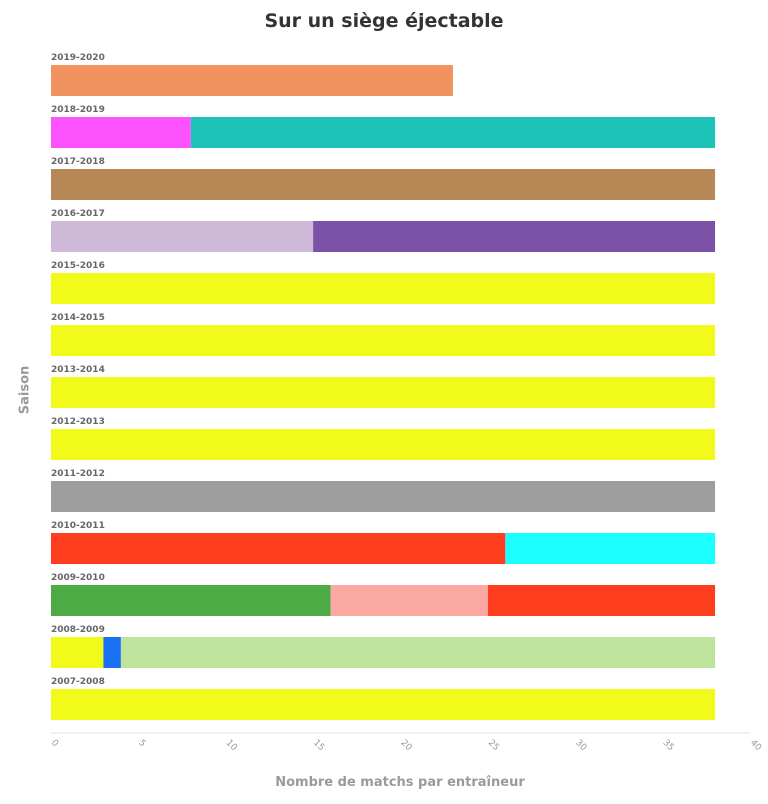 Image resolution: width=768 pixels, height=804 pixels. What do you see at coordinates (668, 745) in the screenshot?
I see `x-tick-label: 35` at bounding box center [668, 745].